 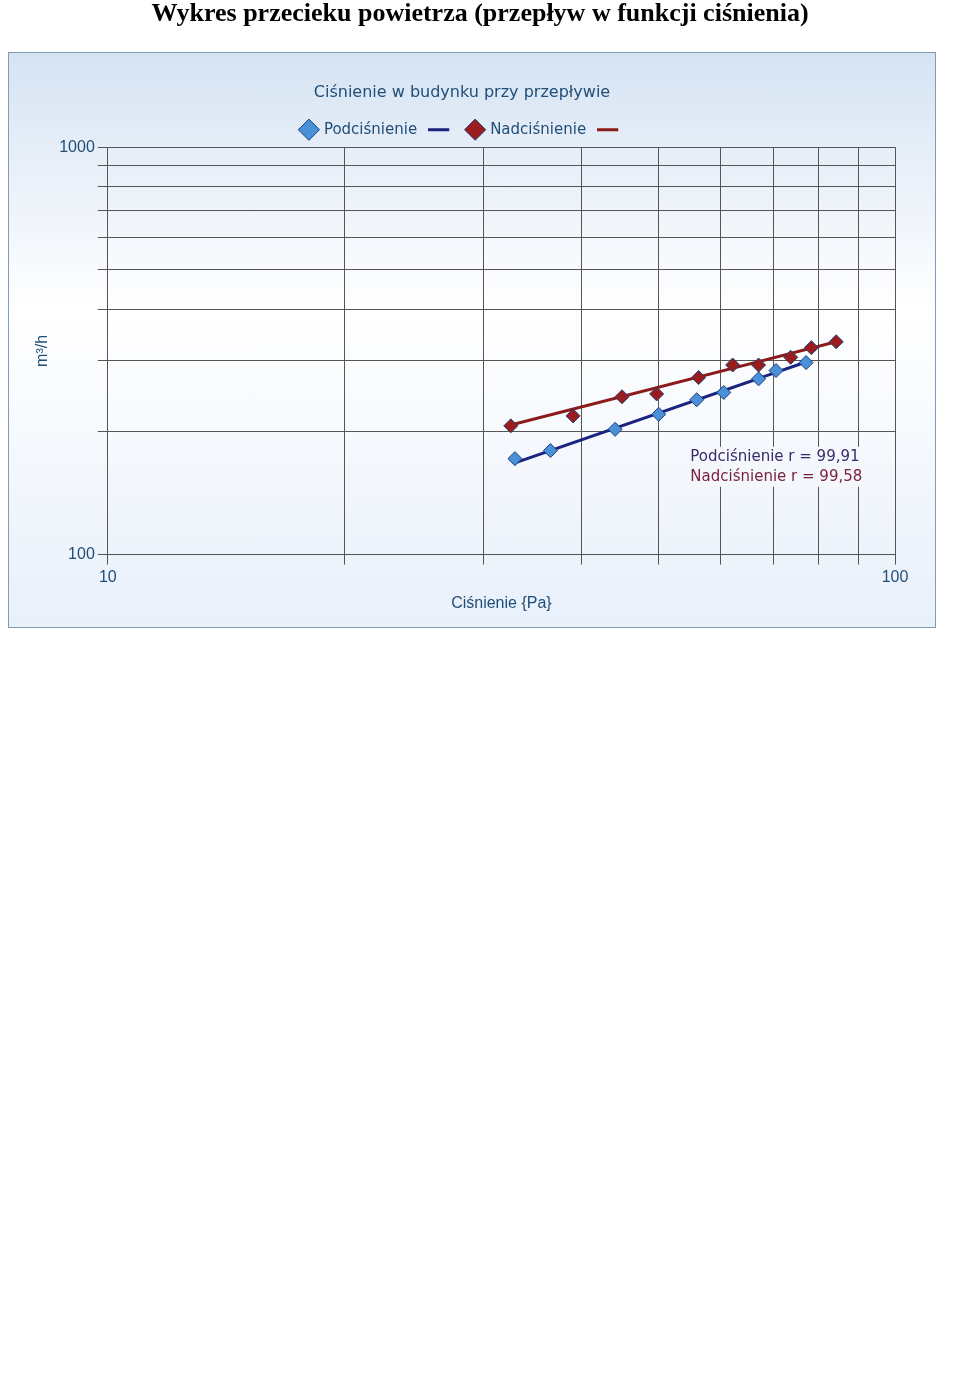 I want to click on x-tick-label: 10, so click(x=107, y=576).